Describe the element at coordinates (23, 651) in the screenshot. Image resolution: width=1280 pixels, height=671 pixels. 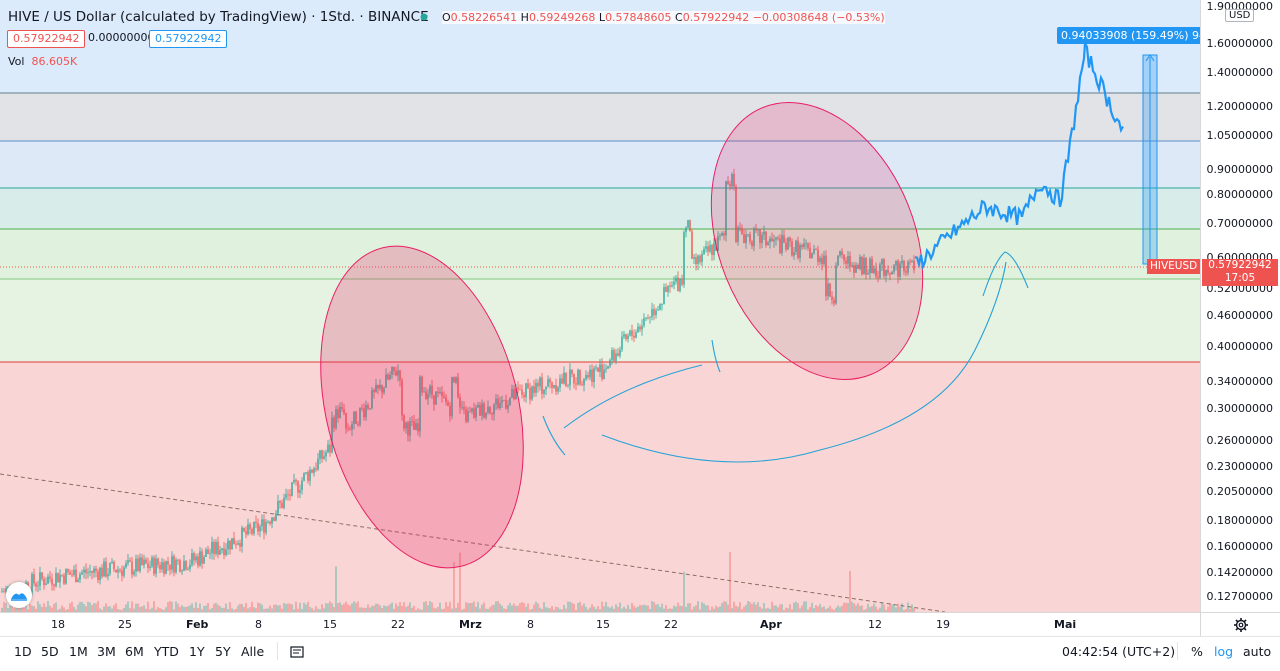
I see `timeframe-1d: 1D` at that location.